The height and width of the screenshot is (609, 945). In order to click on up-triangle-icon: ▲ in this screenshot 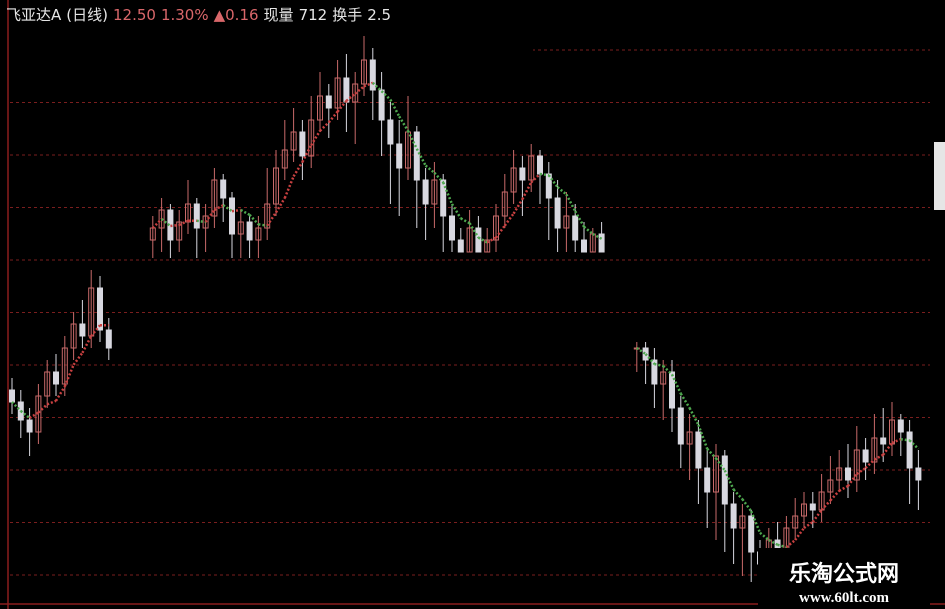, I will do `click(219, 15)`.